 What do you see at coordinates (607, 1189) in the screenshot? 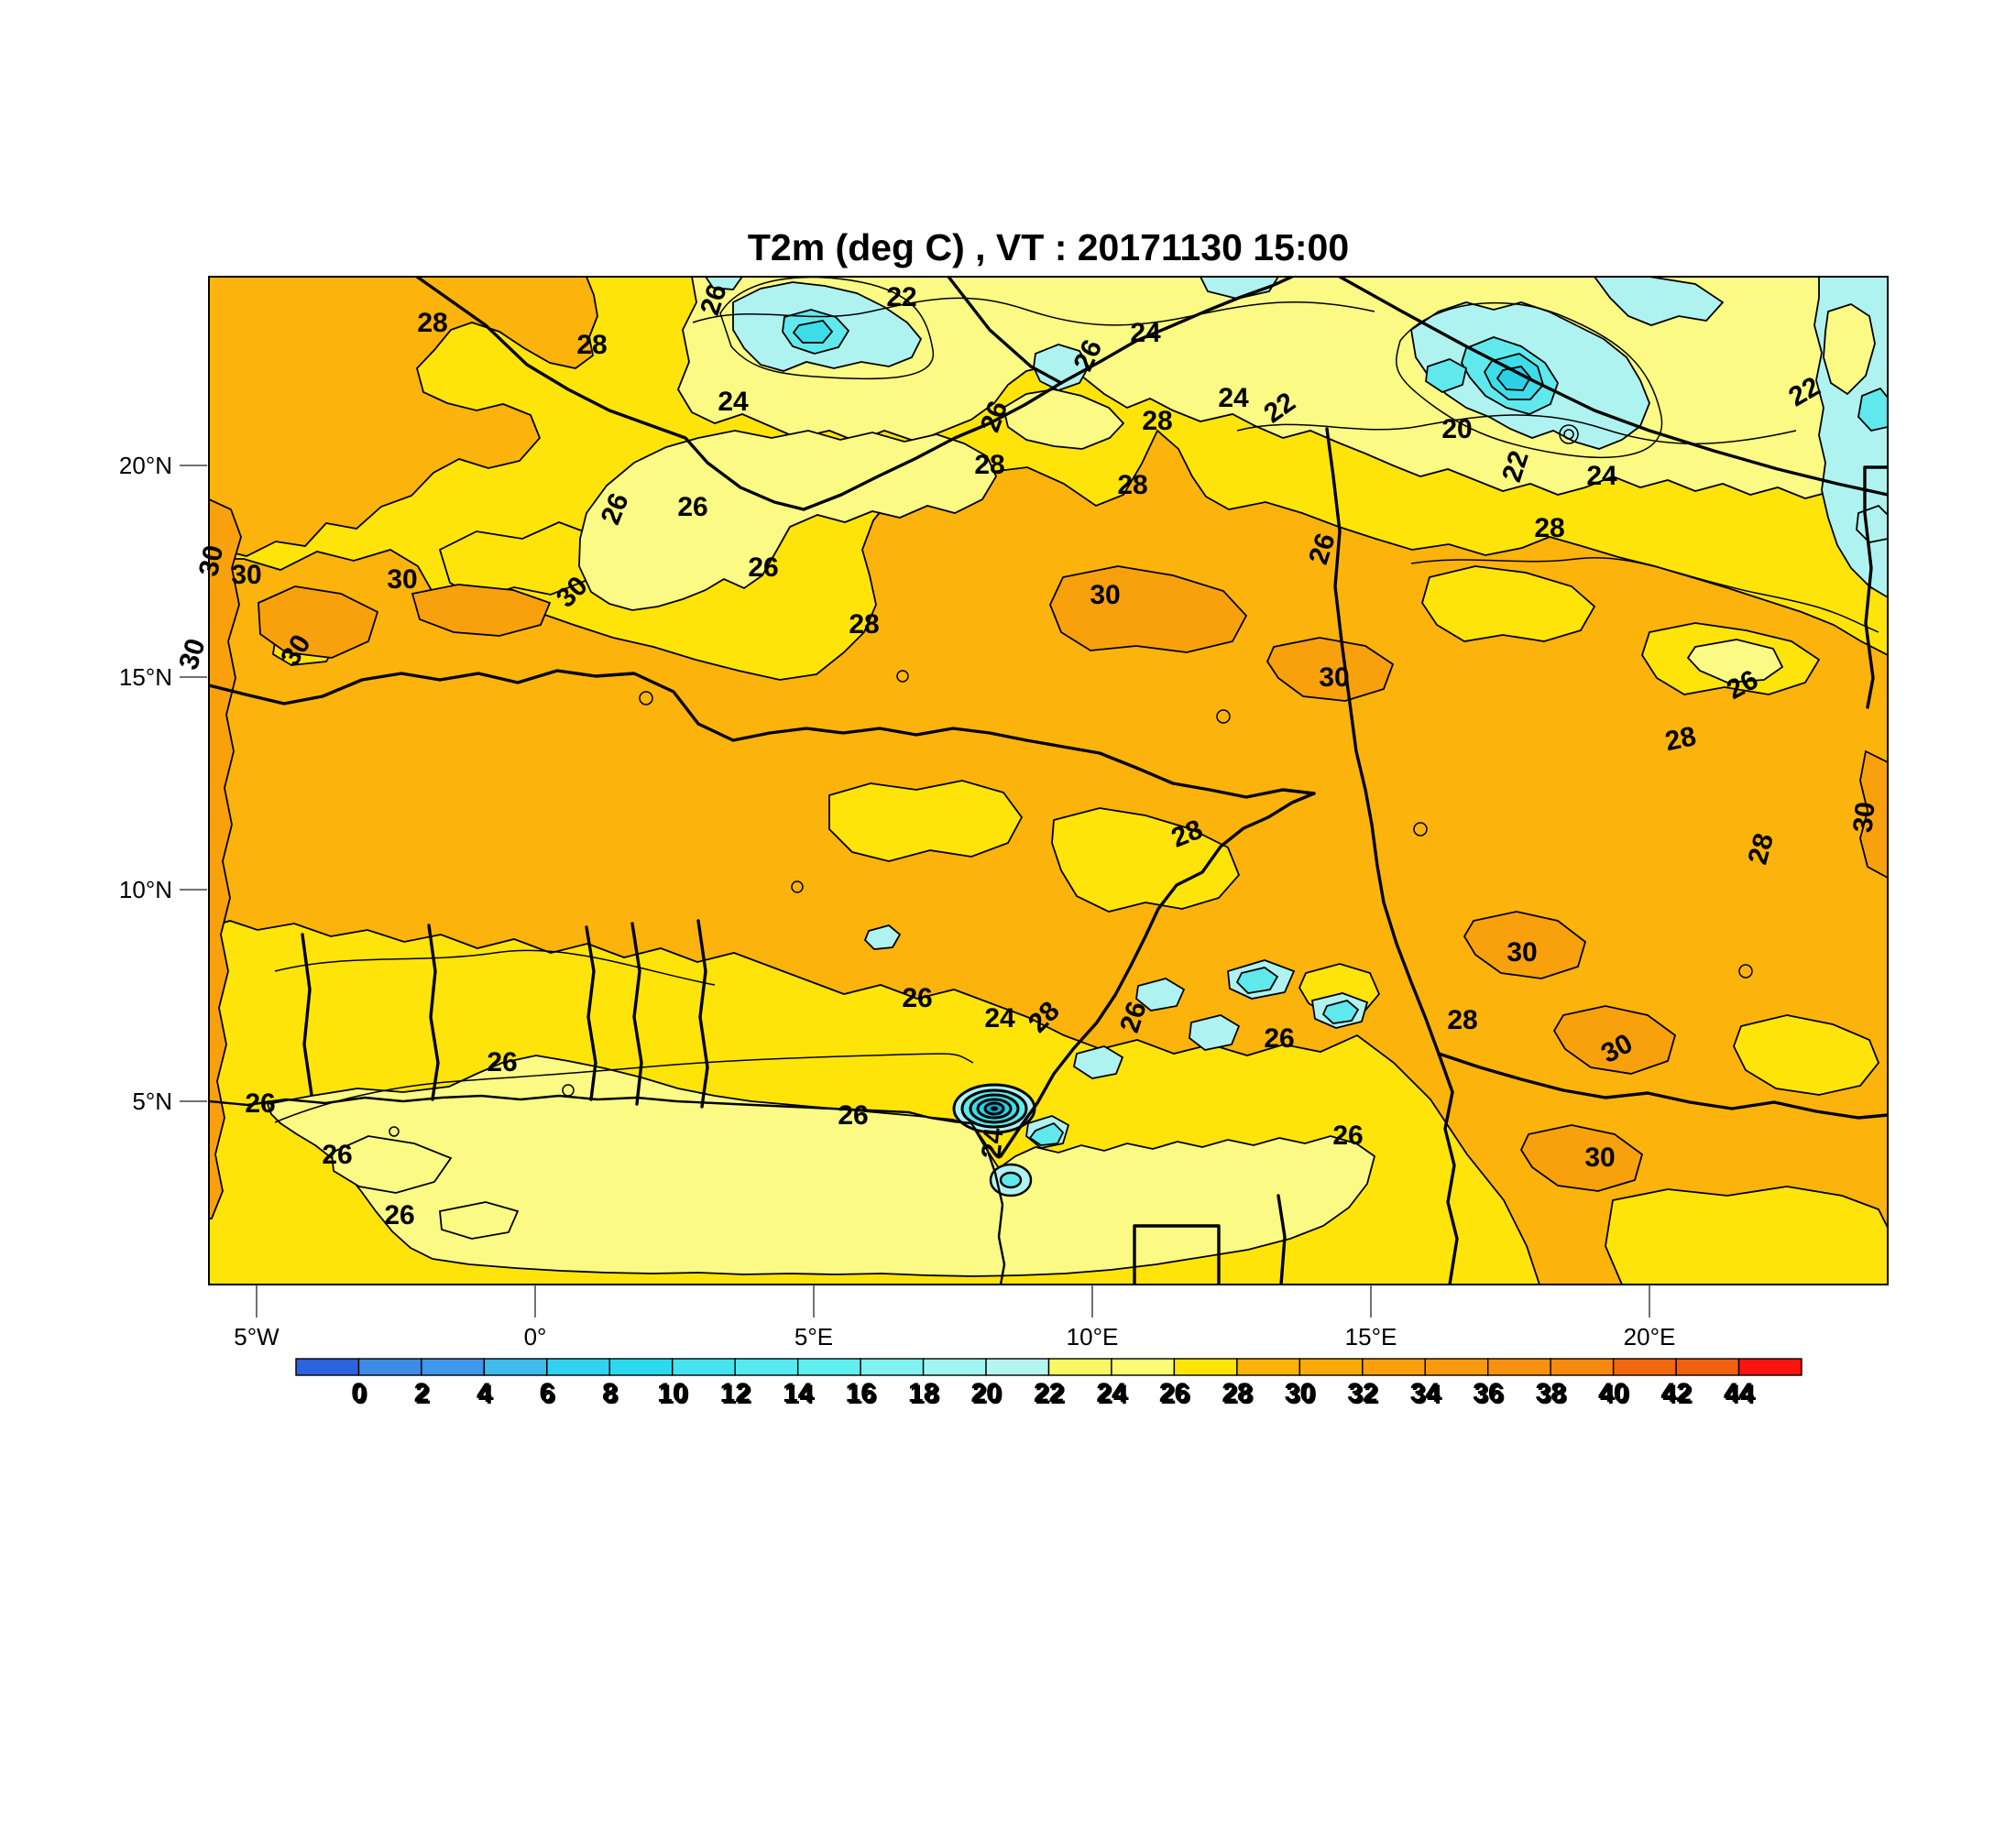
I see `coastline` at bounding box center [607, 1189].